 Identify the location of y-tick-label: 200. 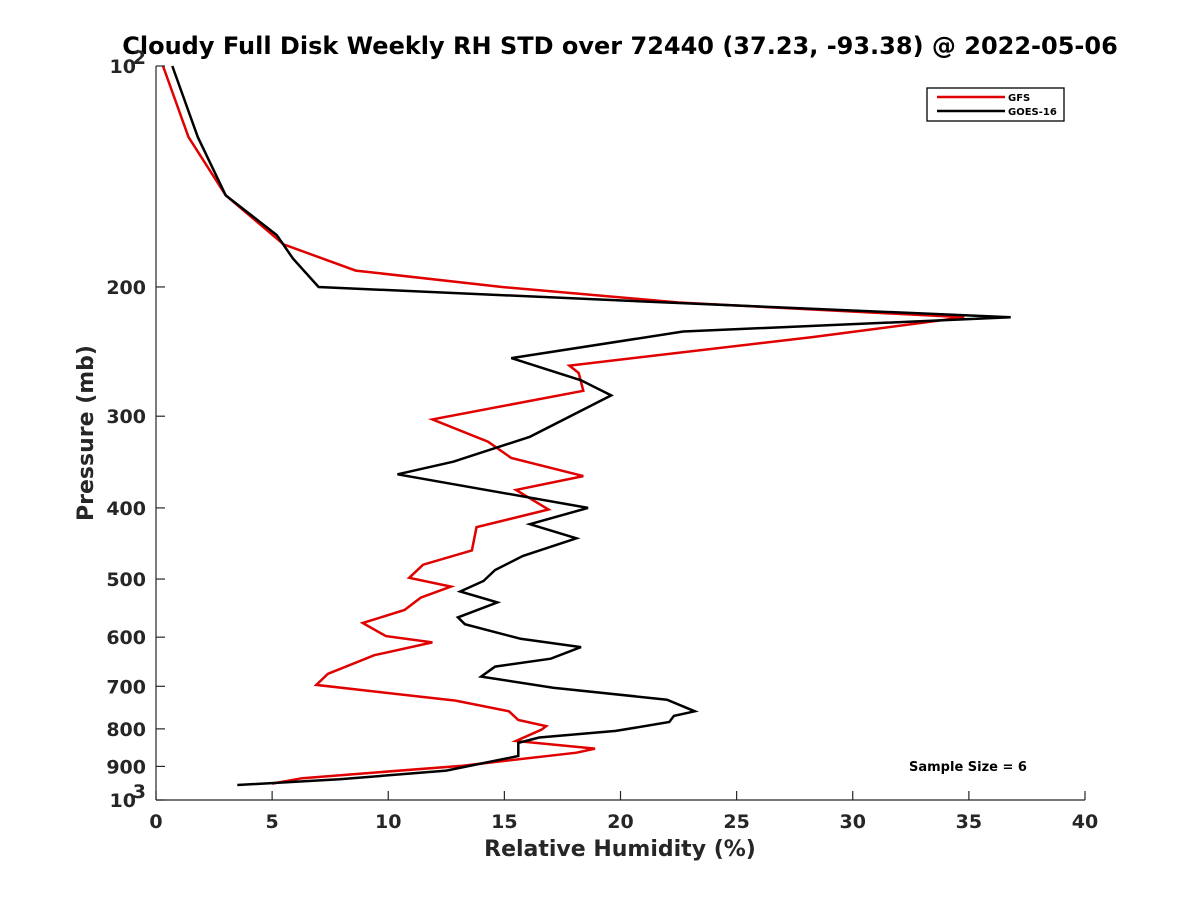
(126, 288).